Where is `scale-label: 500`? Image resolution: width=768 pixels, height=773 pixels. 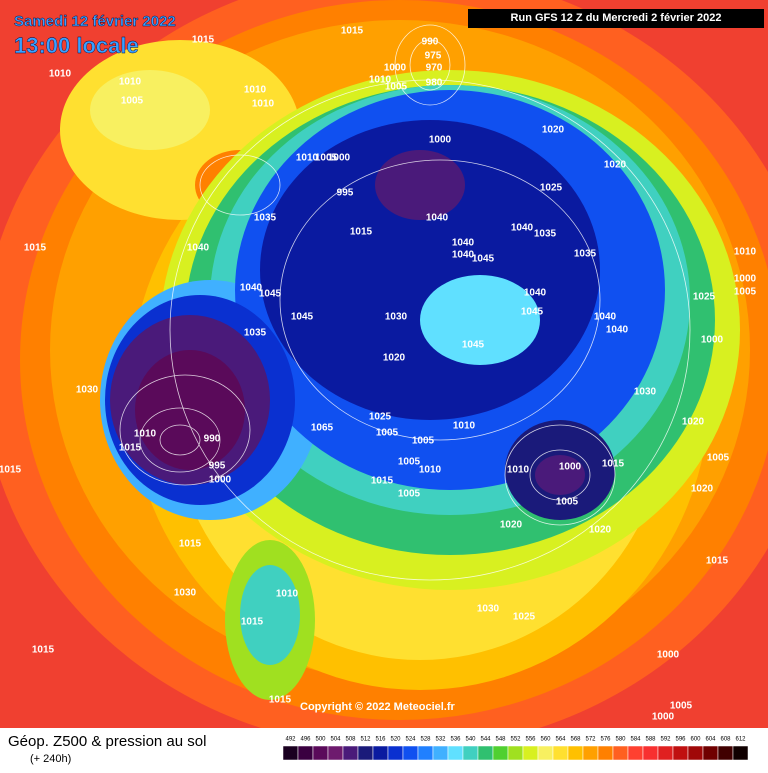 scale-label: 500 is located at coordinates (320, 740).